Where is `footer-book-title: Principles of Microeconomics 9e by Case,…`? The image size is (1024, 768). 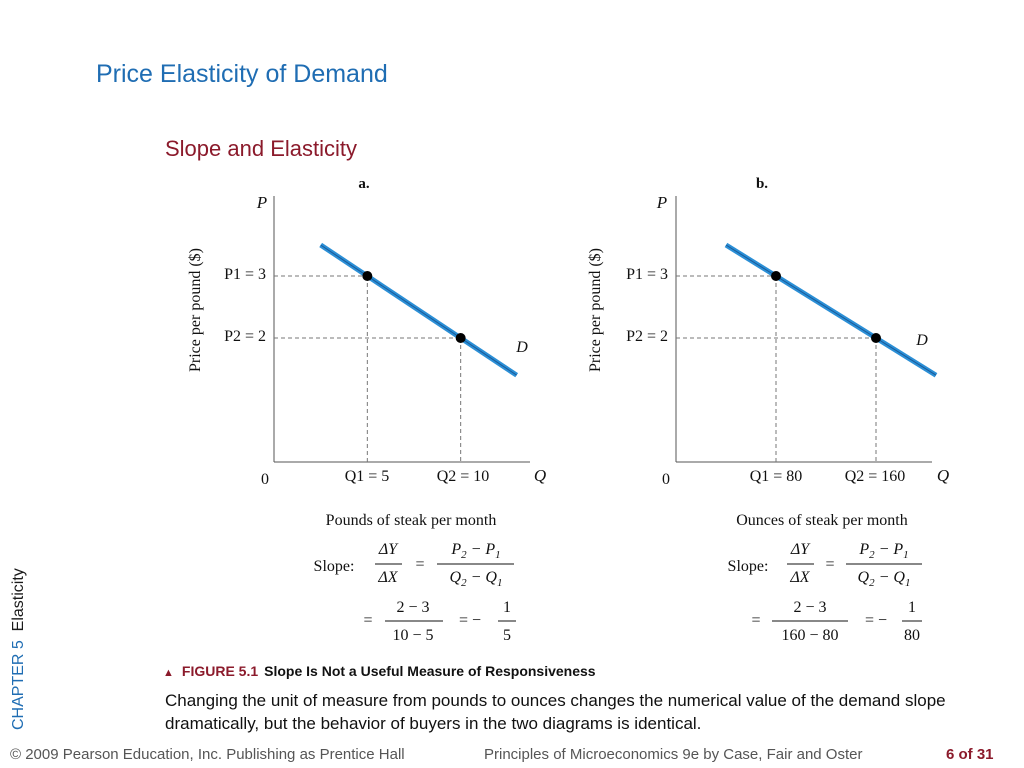
footer-book-title: Principles of Microeconomics 9e by Case,… is located at coordinates (673, 754).